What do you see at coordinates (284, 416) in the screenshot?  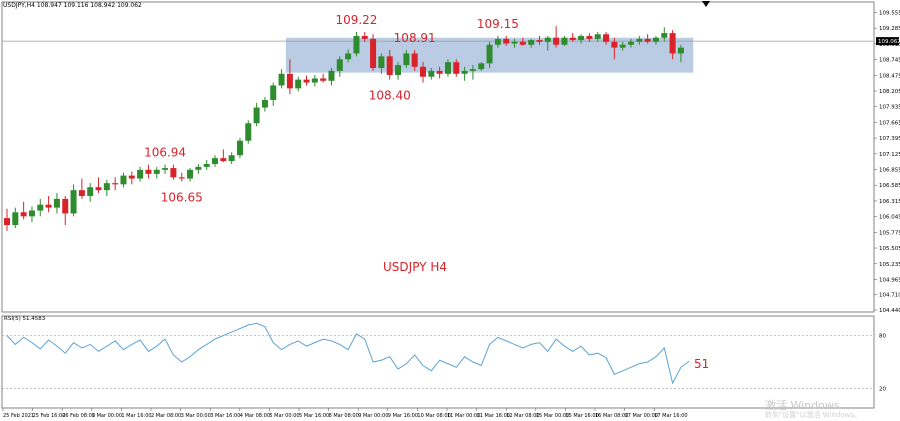 I see `x-tick-label: 5 Mar 00:00` at bounding box center [284, 416].